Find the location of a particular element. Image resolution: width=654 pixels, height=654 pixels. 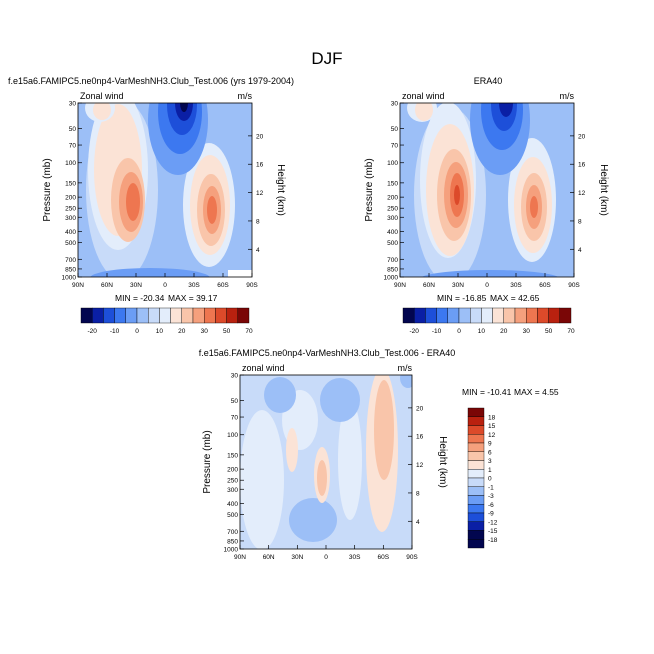

model-ytick-label: 50 is located at coordinates (73, 129).